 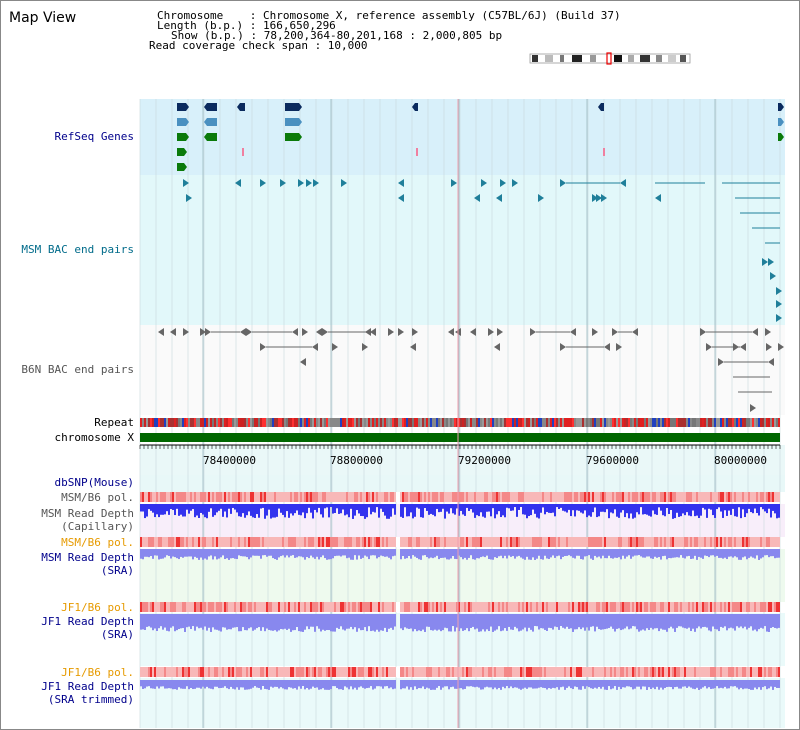 I want to click on track-label-msm-depth-sra: MSM Read Depth, so click(x=87, y=557).